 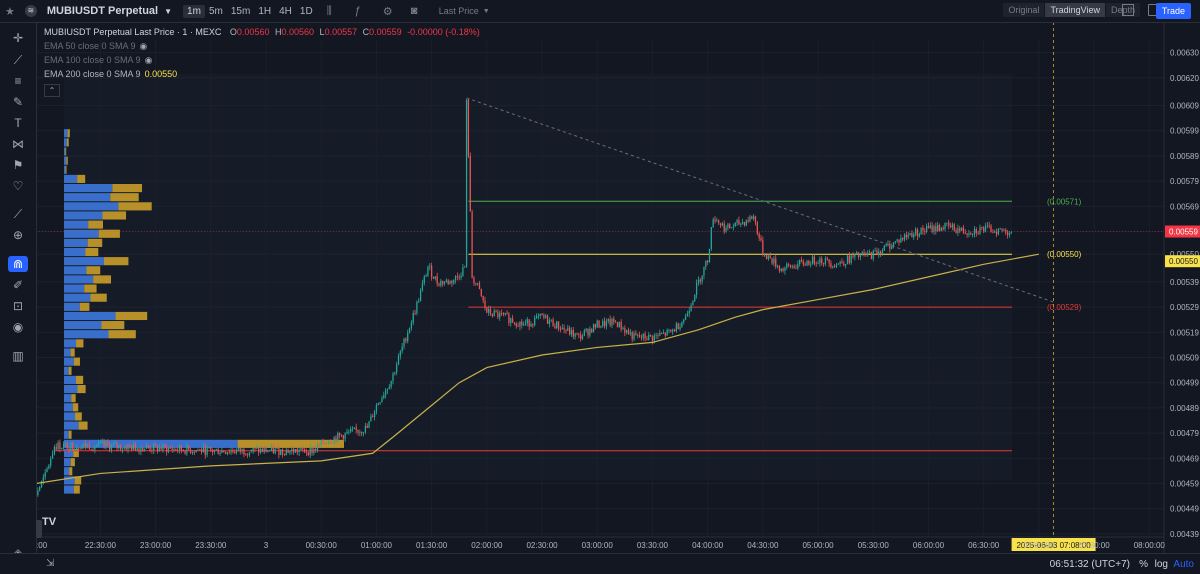 I want to click on legend-ema50-row: EMA 50 close 0 SMA 9 ◉, so click(x=262, y=46).